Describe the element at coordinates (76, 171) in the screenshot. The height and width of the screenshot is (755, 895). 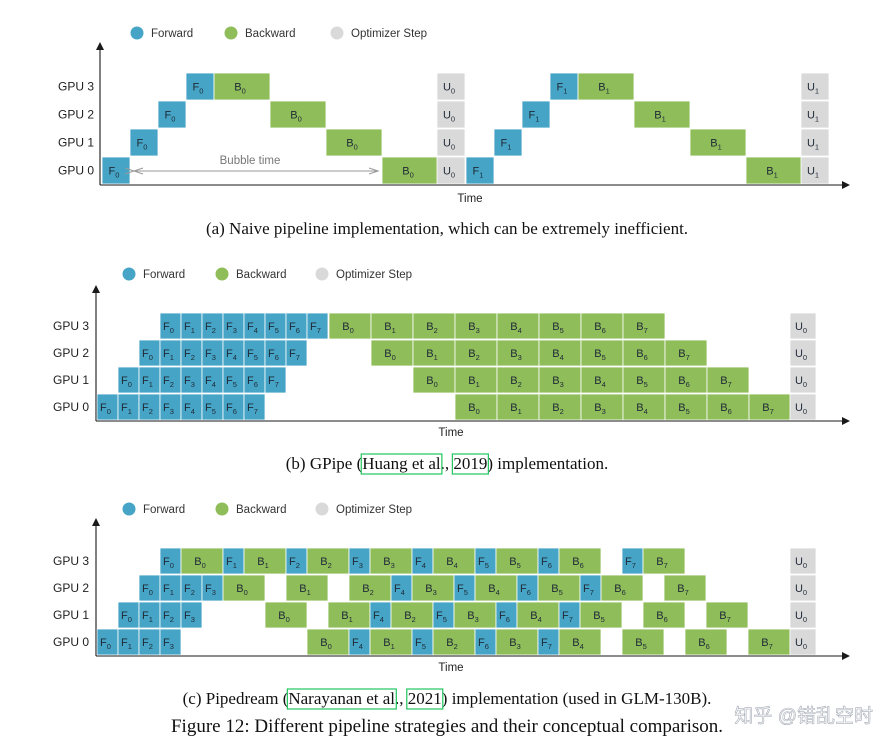
I see `gpu-label-gpu0: GPU 0` at that location.